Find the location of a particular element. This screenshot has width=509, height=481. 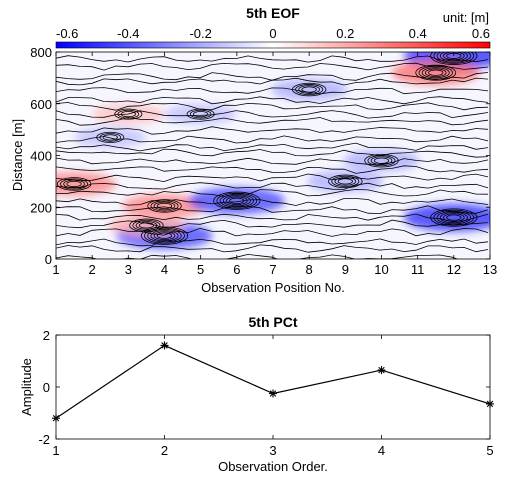

pct-x-tick-label: 4 is located at coordinates (381, 450).